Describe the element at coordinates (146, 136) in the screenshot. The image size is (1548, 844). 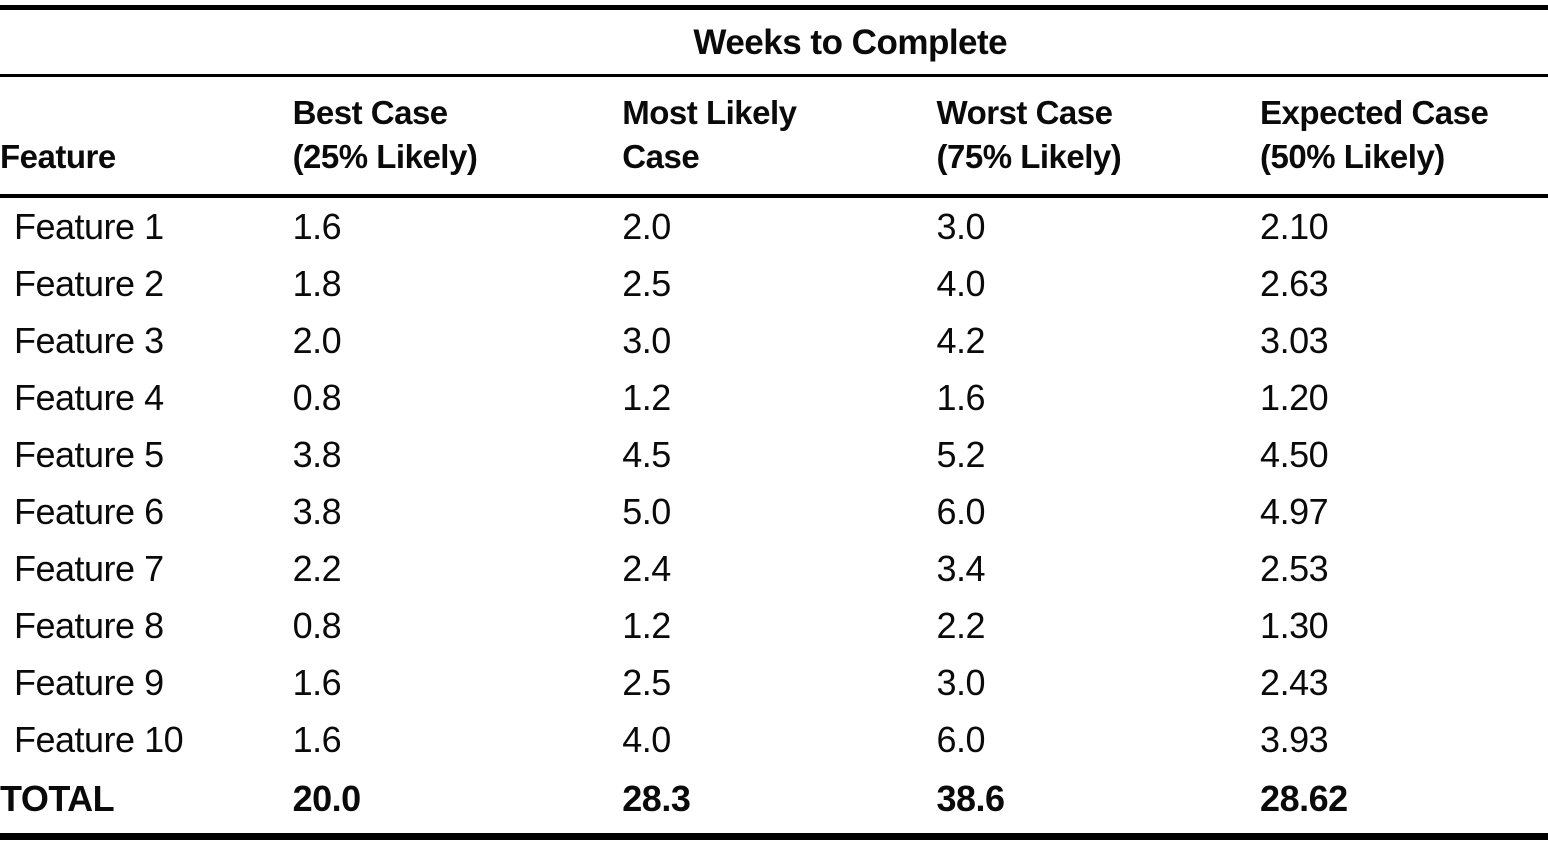
I see `column-header-feature: Feature` at that location.